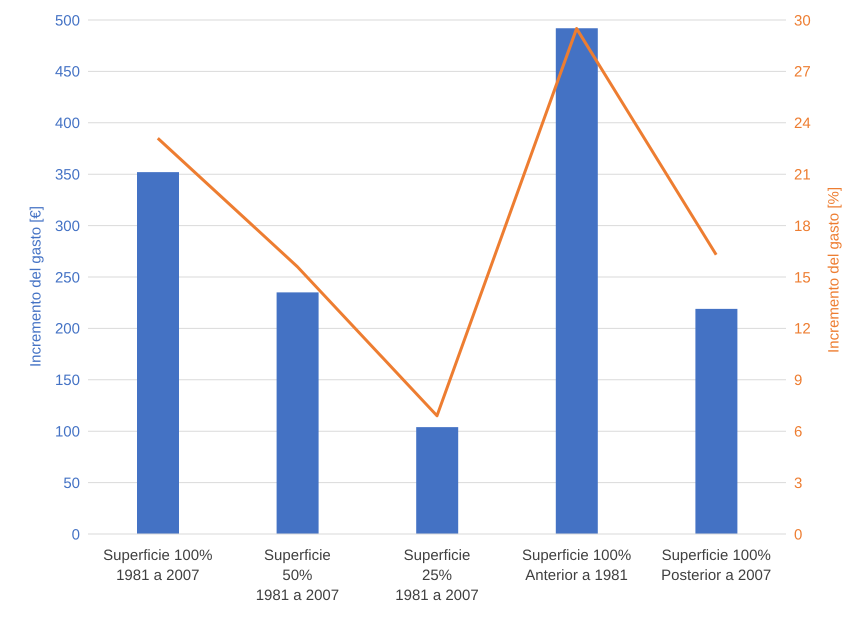  What do you see at coordinates (67, 432) in the screenshot?
I see `y-tick-label: 100` at bounding box center [67, 432].